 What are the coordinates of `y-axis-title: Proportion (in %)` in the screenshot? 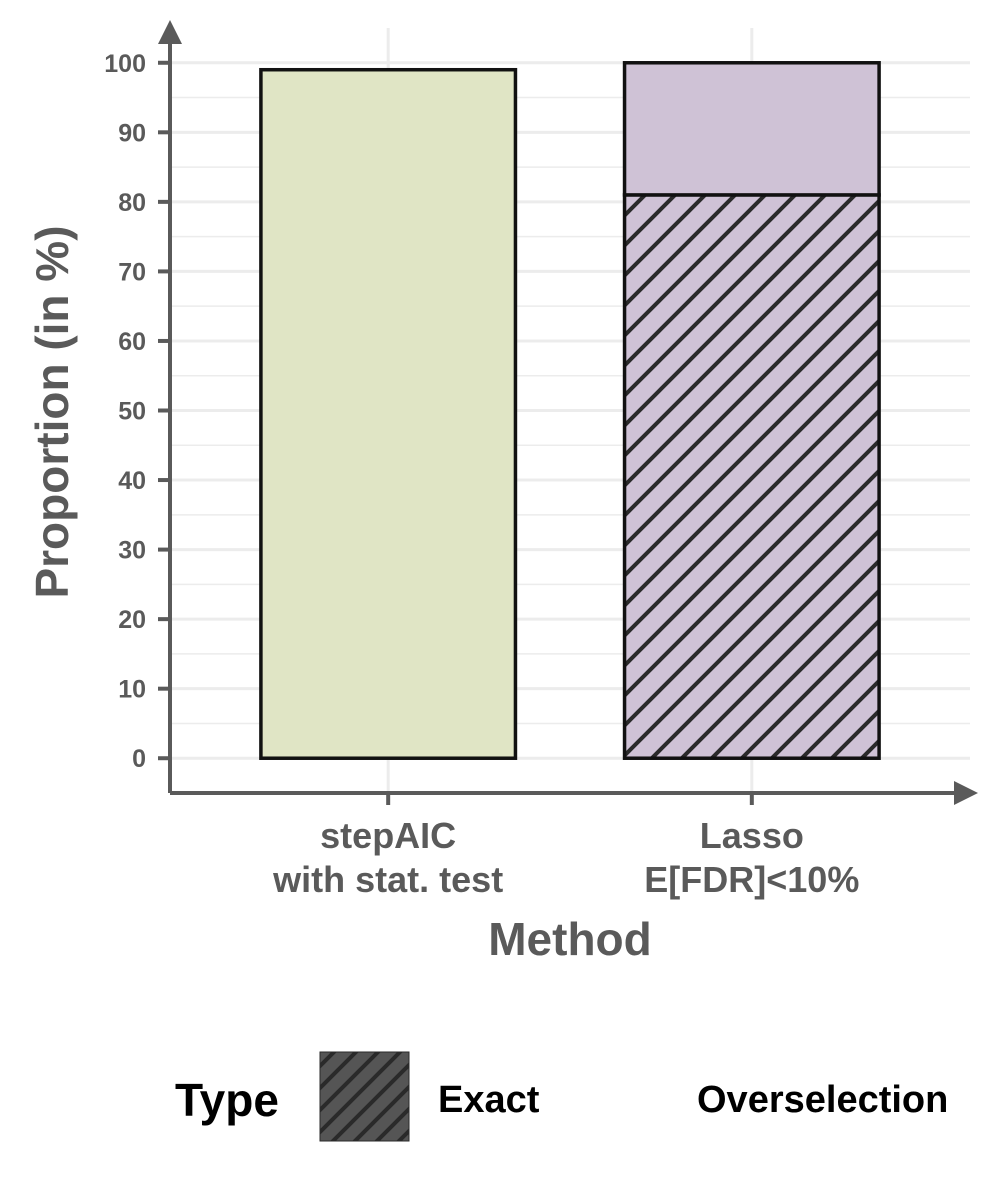 It's located at (52, 411).